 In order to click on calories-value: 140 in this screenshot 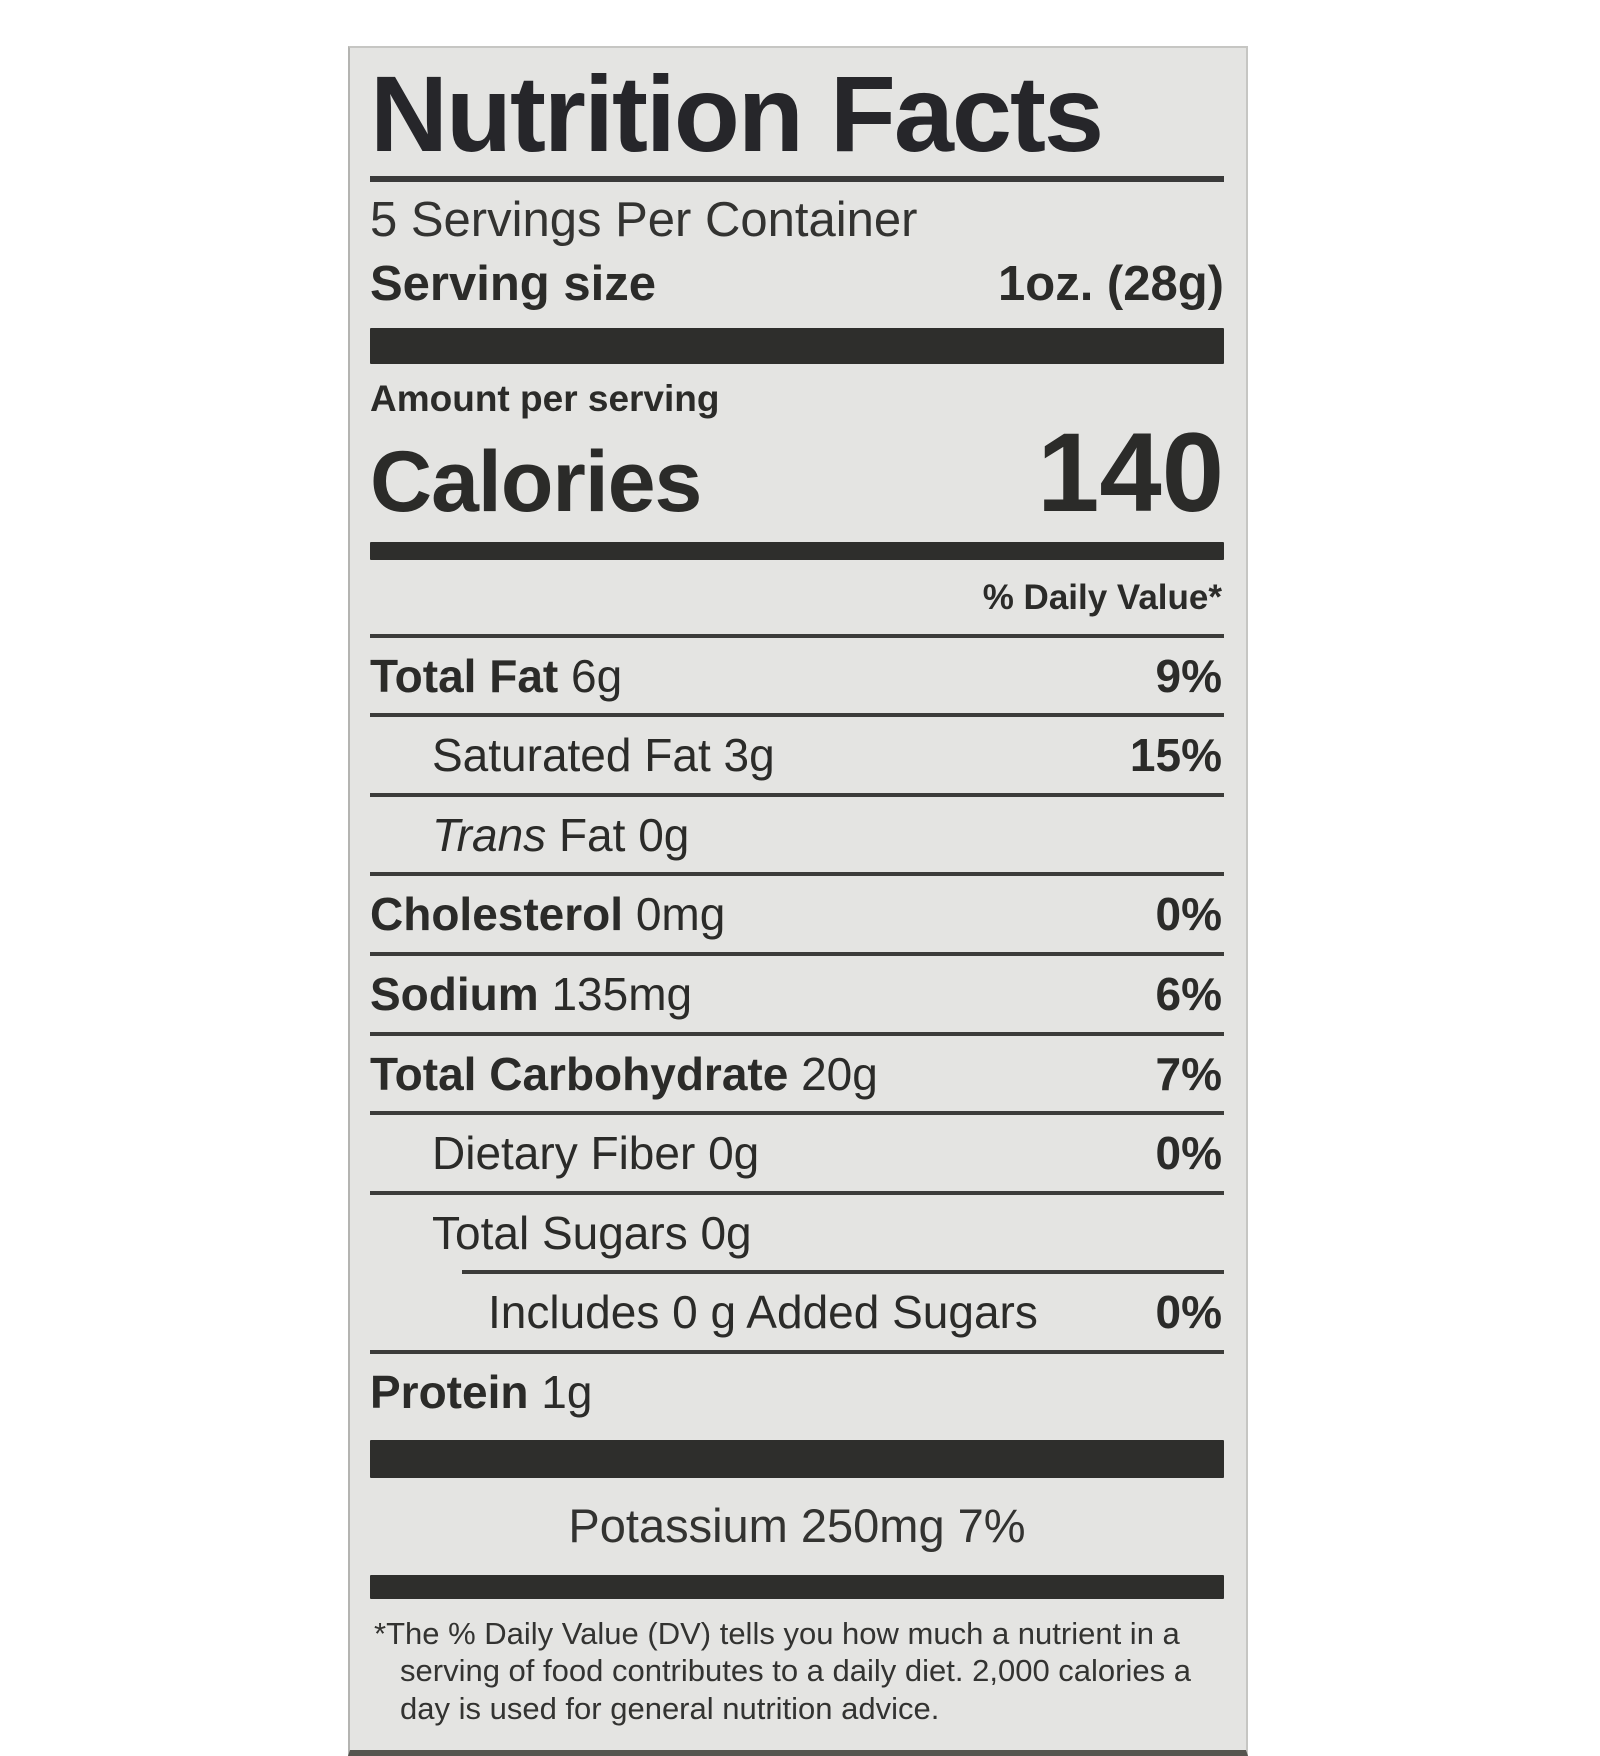, I will do `click(1130, 473)`.